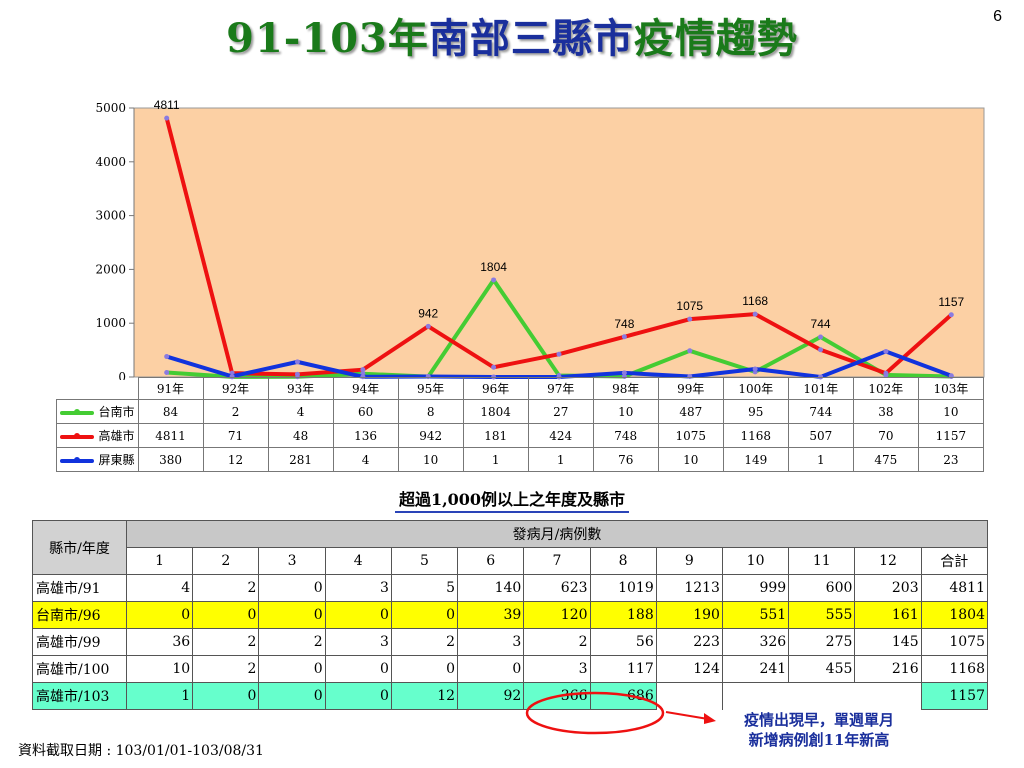 Image resolution: width=1024 pixels, height=768 pixels. I want to click on page-title: 91-103年南部三縣市疫情趨勢, so click(512, 38).